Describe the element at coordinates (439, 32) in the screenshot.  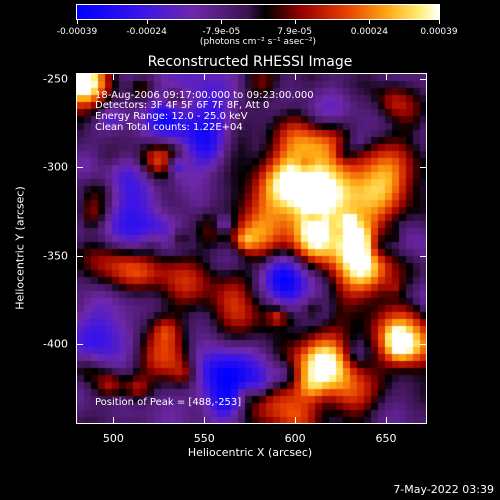
I see `colorbar-tick-label: 0.00039` at that location.